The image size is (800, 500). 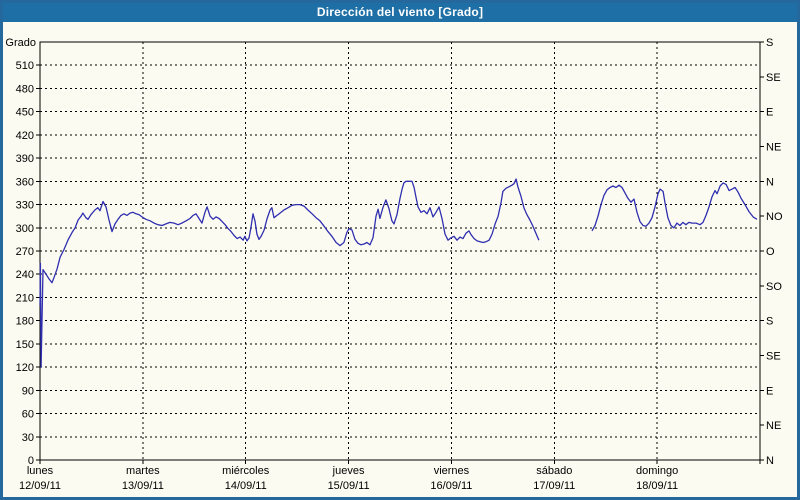 What do you see at coordinates (40, 486) in the screenshot?
I see `day-date-label: 12/09/11` at bounding box center [40, 486].